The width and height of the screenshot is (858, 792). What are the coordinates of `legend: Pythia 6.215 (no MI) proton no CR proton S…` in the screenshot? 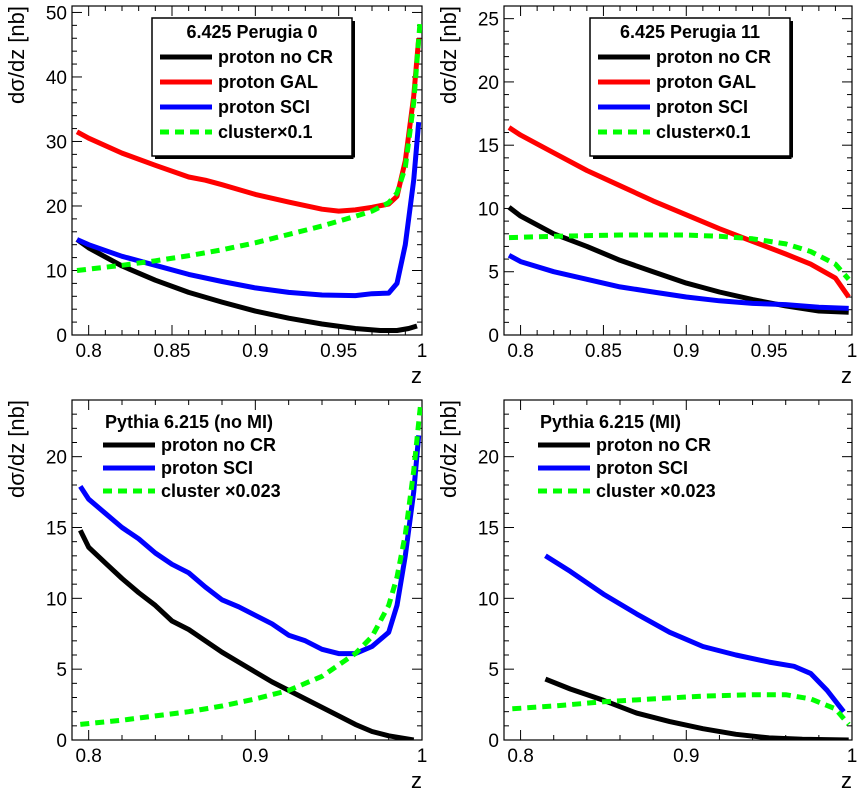 It's located at (192, 456).